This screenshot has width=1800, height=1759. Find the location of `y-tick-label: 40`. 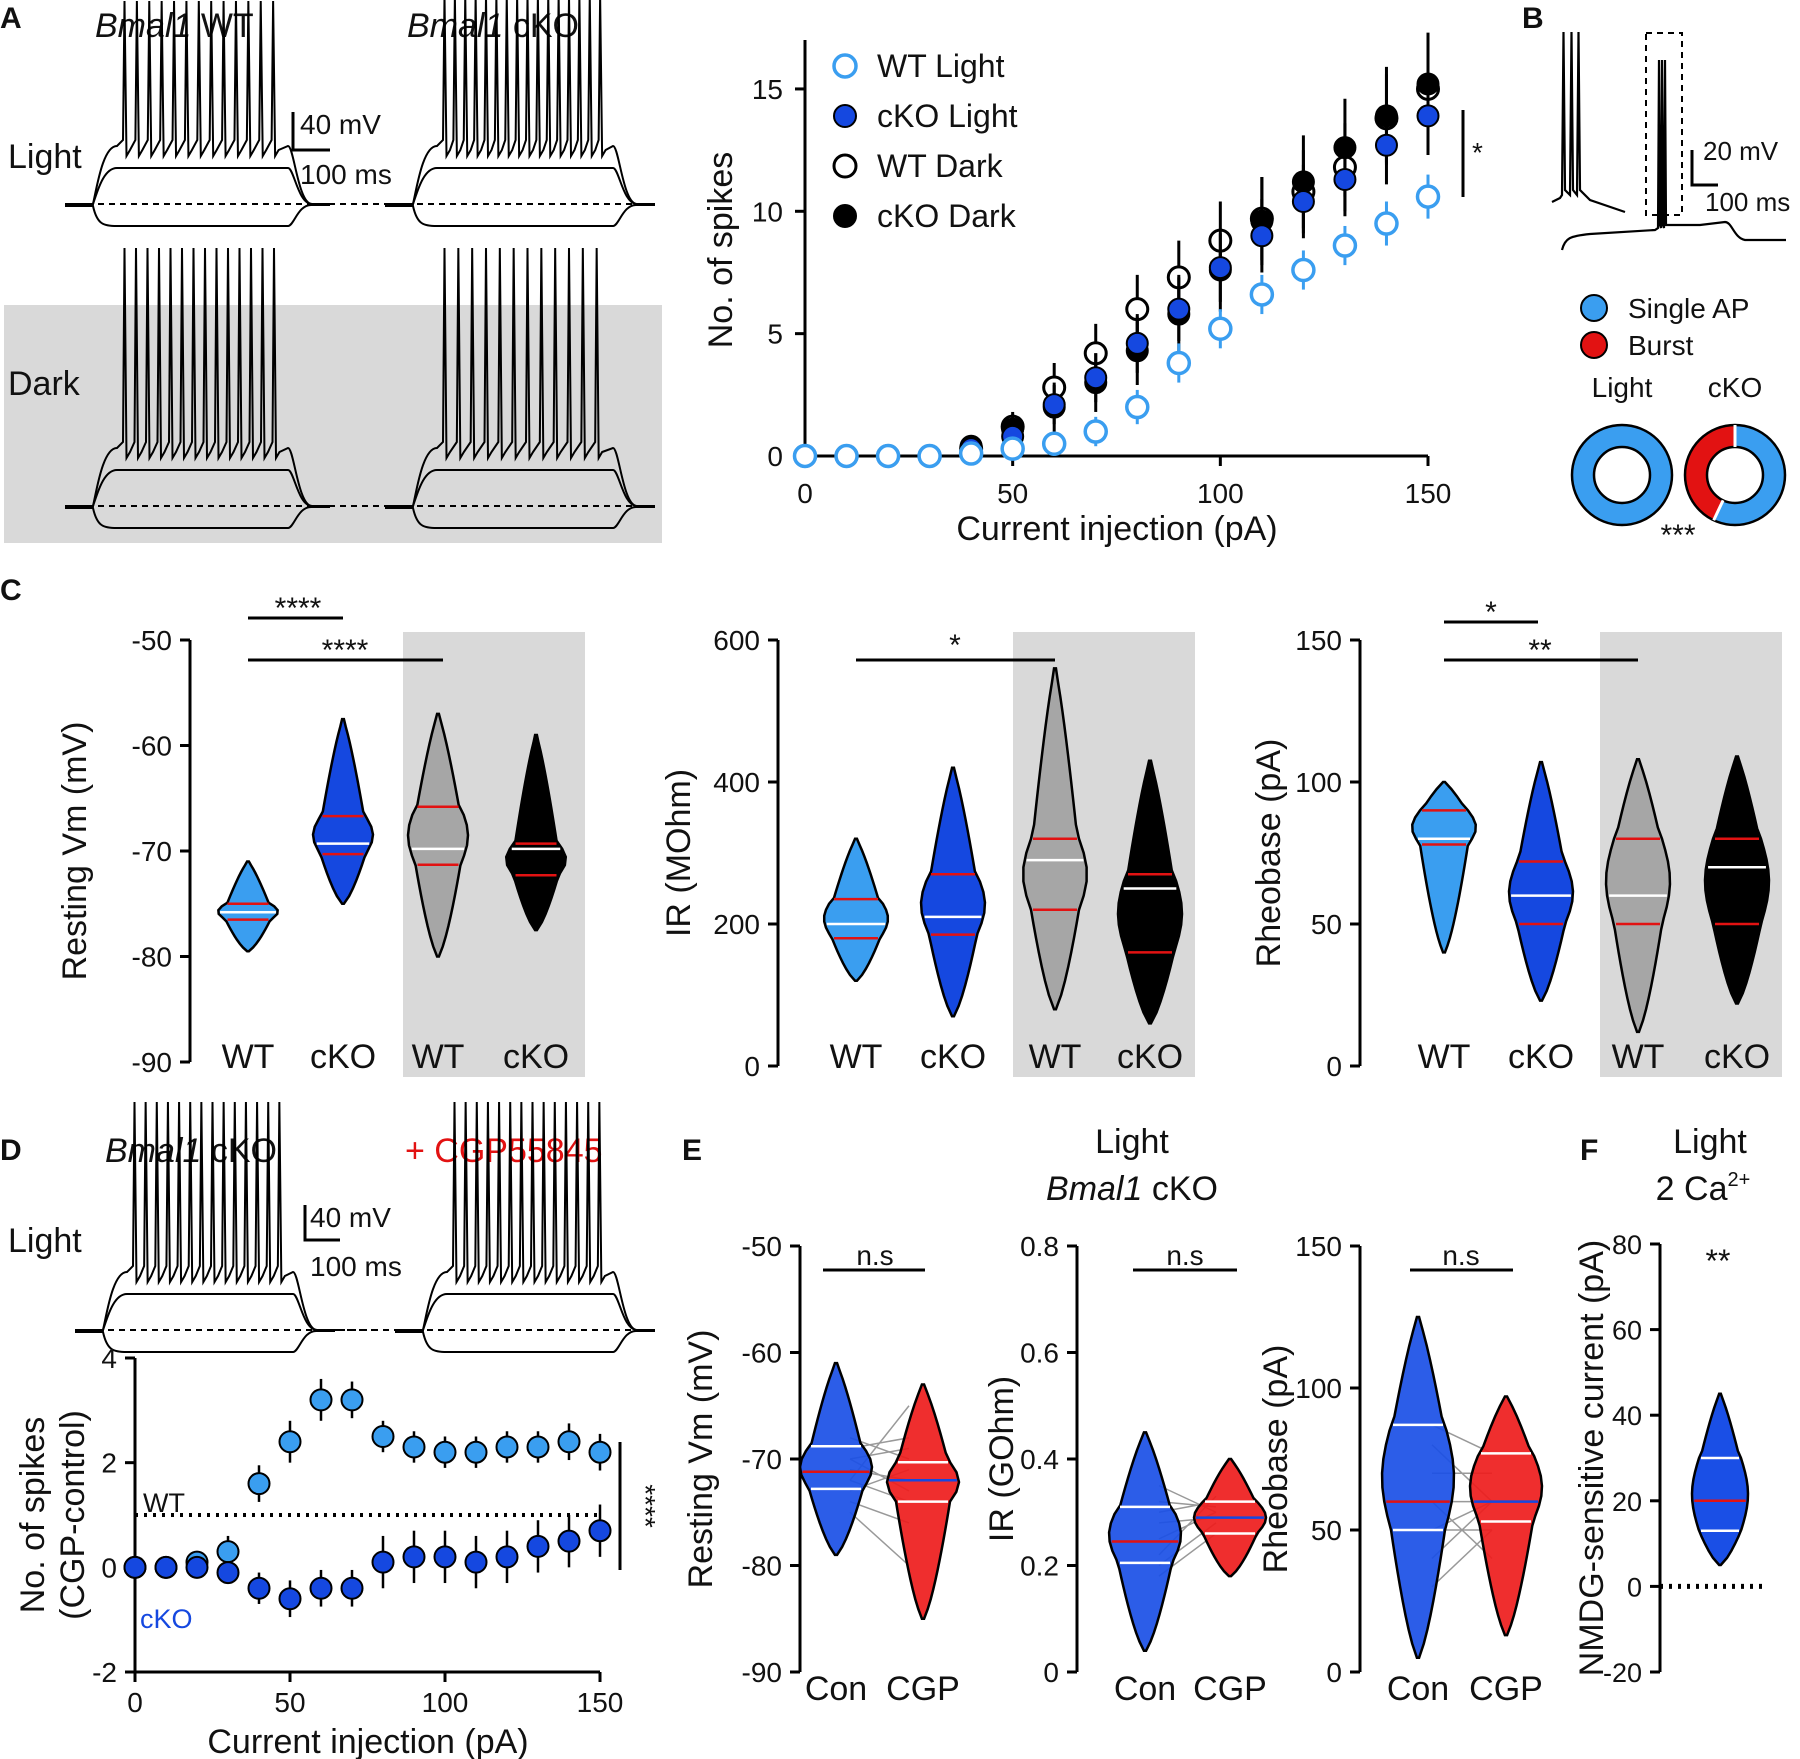

y-tick-label: 40 is located at coordinates (1627, 1416).